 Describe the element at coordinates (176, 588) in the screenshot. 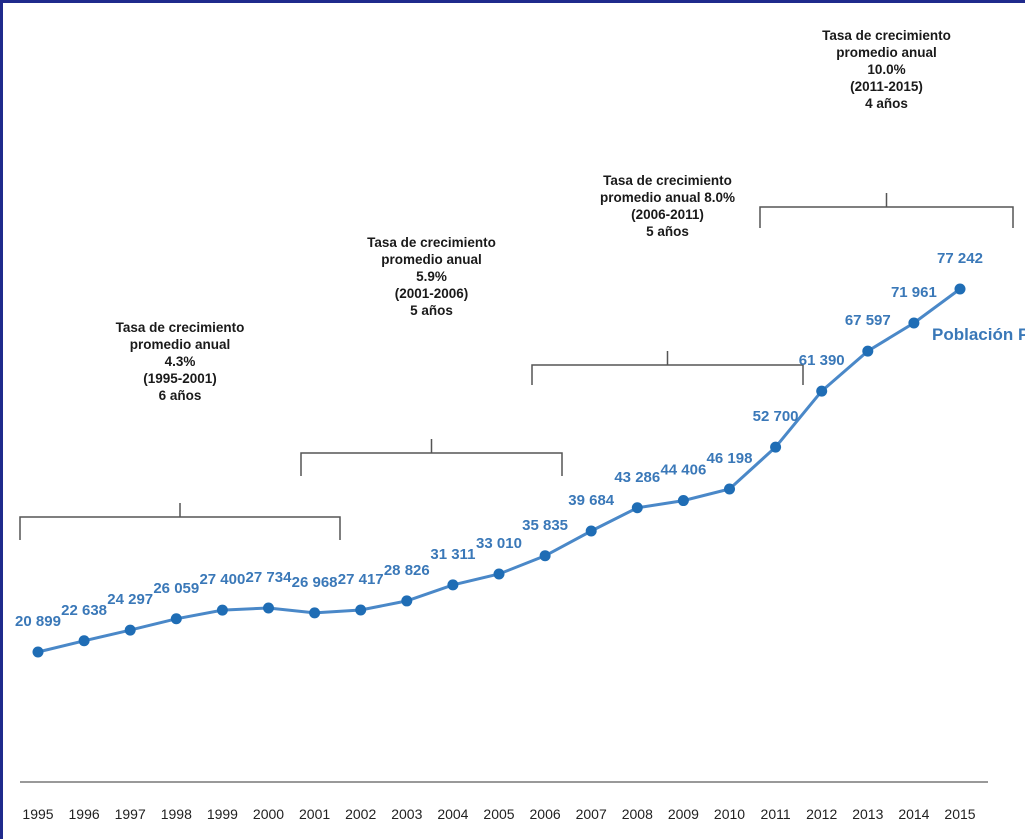

I see `data-label-1998: 26 059` at that location.